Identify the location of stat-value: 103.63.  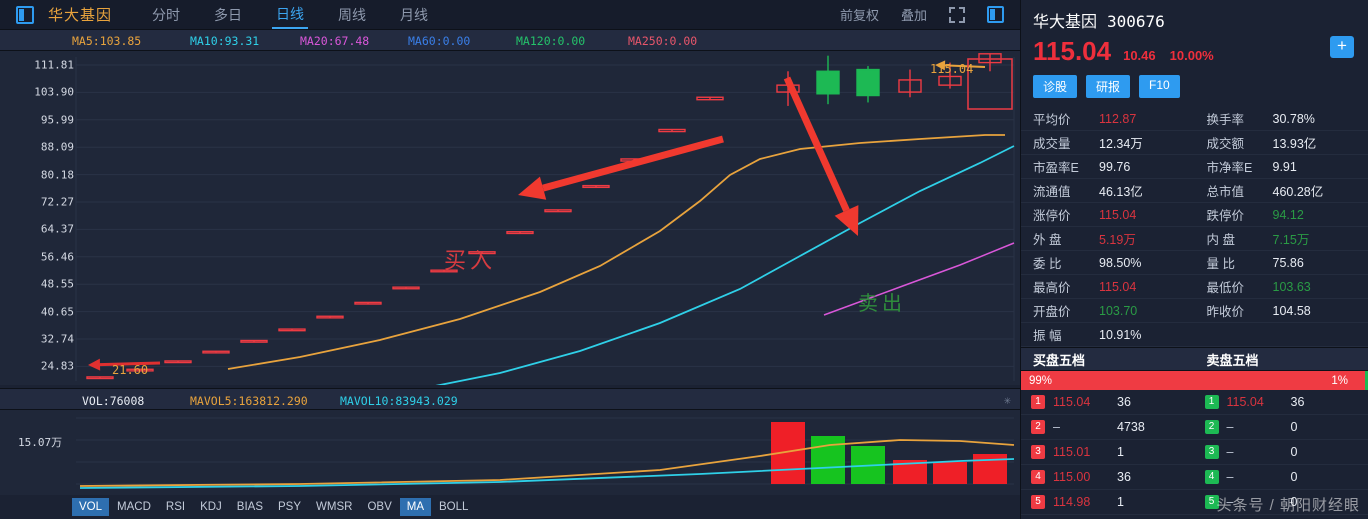
(1291, 286).